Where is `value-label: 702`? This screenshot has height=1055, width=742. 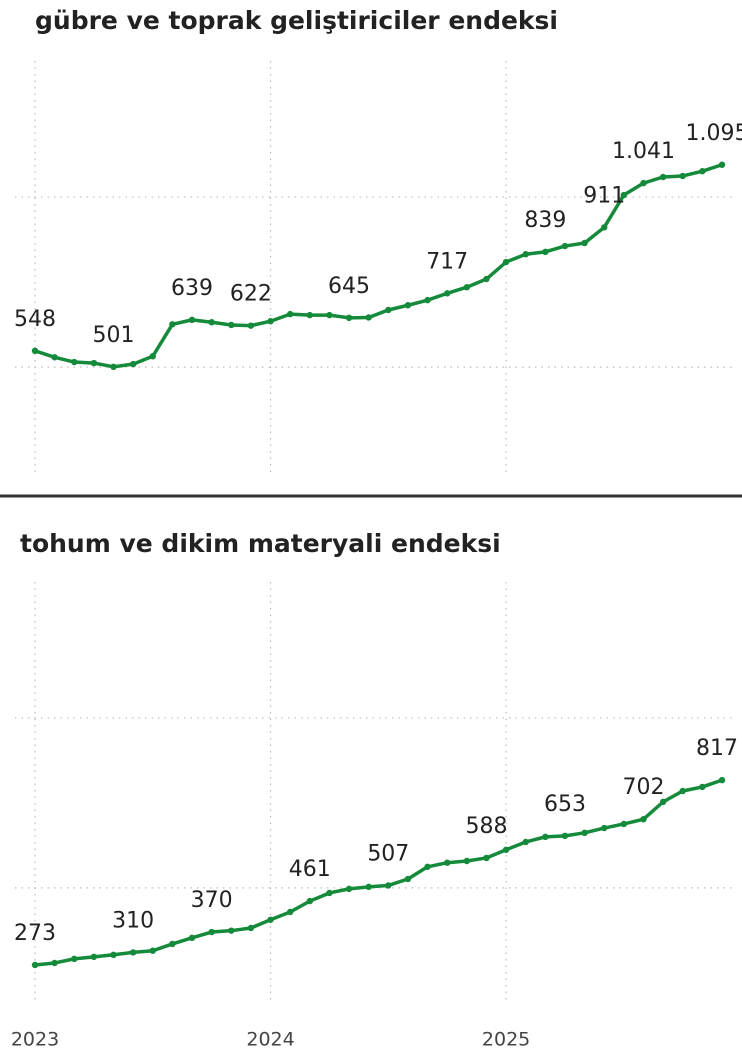 value-label: 702 is located at coordinates (643, 787).